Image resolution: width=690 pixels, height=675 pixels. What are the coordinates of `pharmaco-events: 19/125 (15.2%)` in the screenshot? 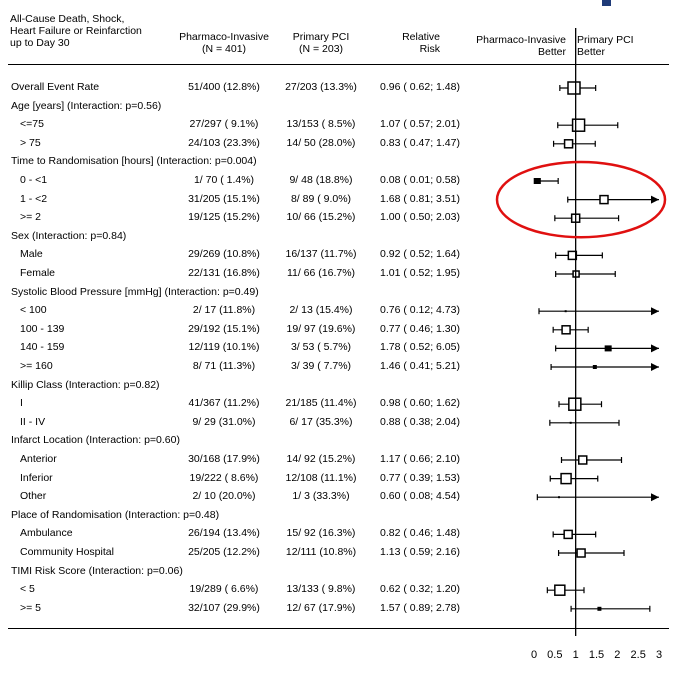 It's located at (224, 217).